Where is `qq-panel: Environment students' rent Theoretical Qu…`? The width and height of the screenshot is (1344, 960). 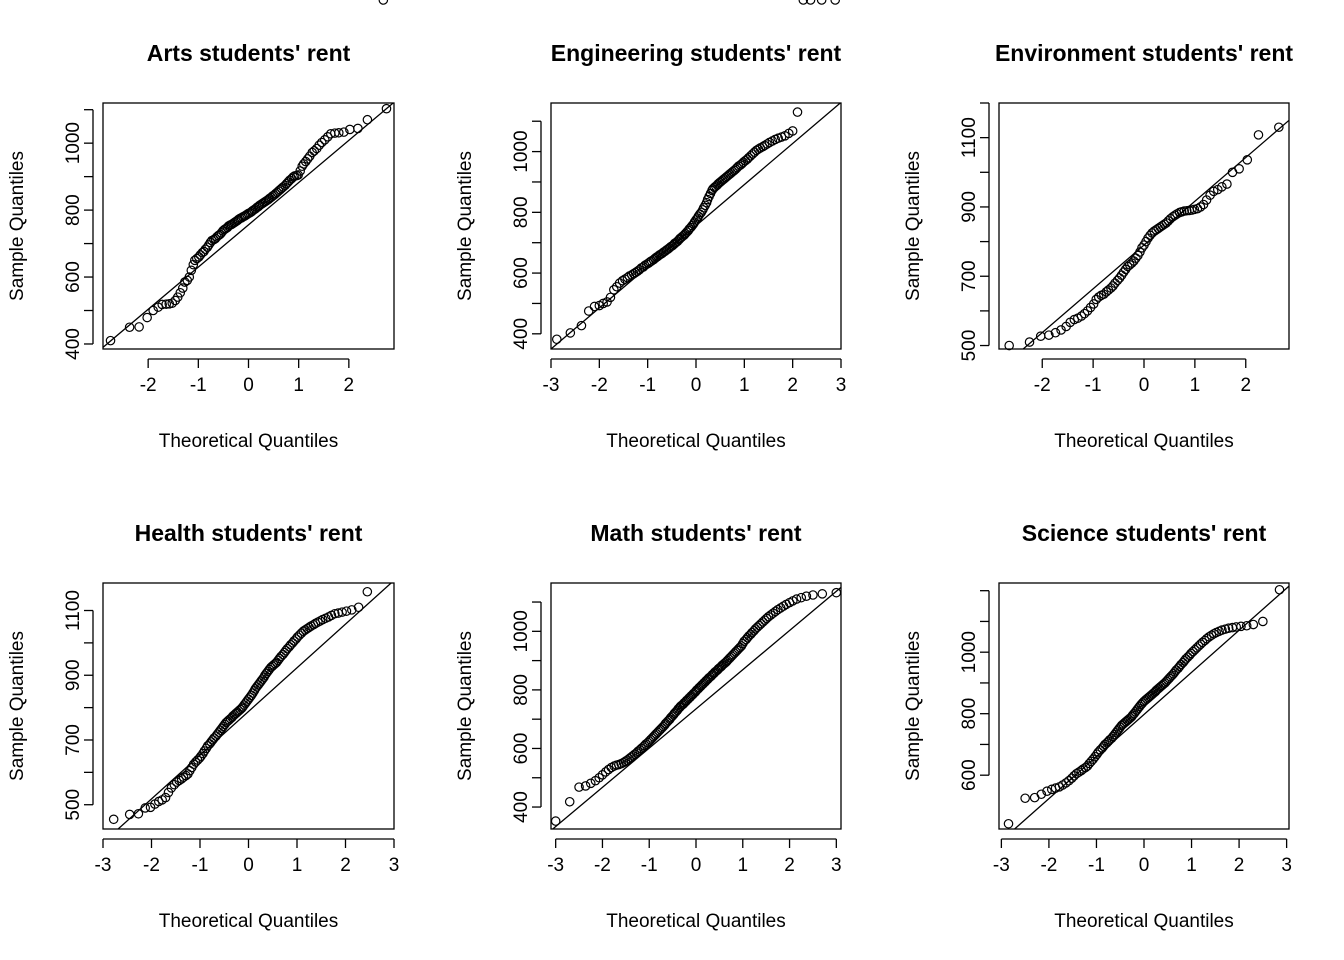
qq-panel: Environment students' rent Theoretical Qu… is located at coordinates (1098, 246).